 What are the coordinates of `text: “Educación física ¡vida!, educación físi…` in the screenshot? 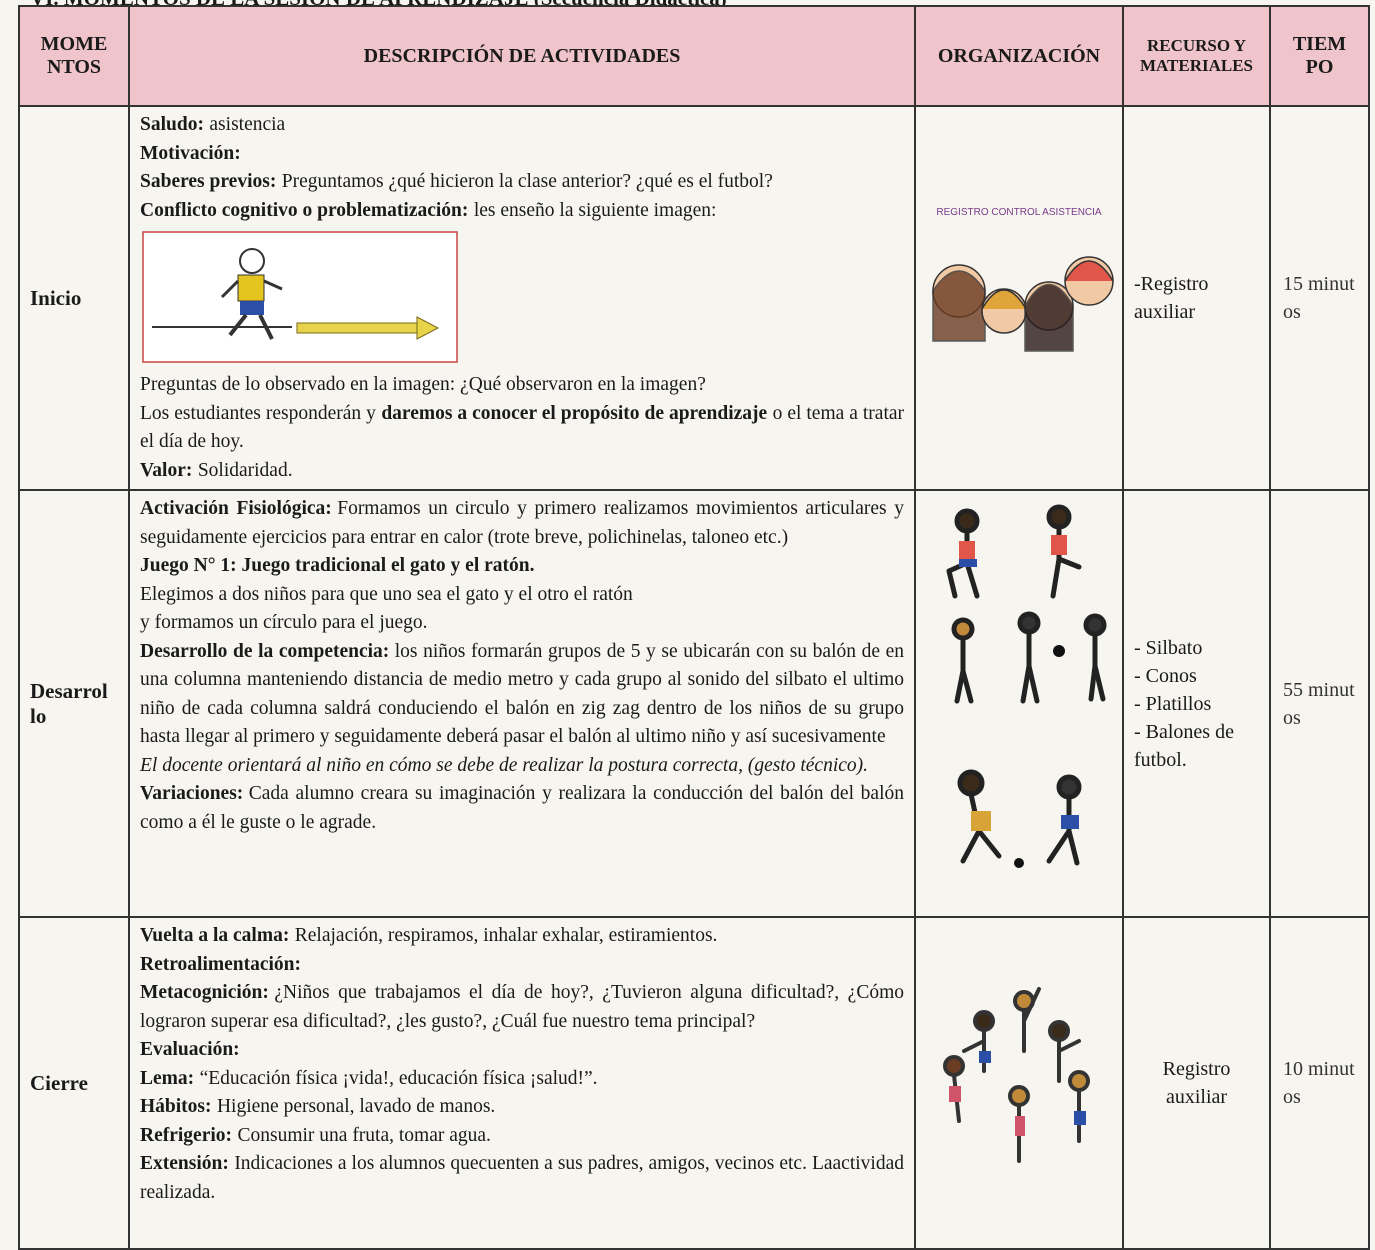 It's located at (398, 1078).